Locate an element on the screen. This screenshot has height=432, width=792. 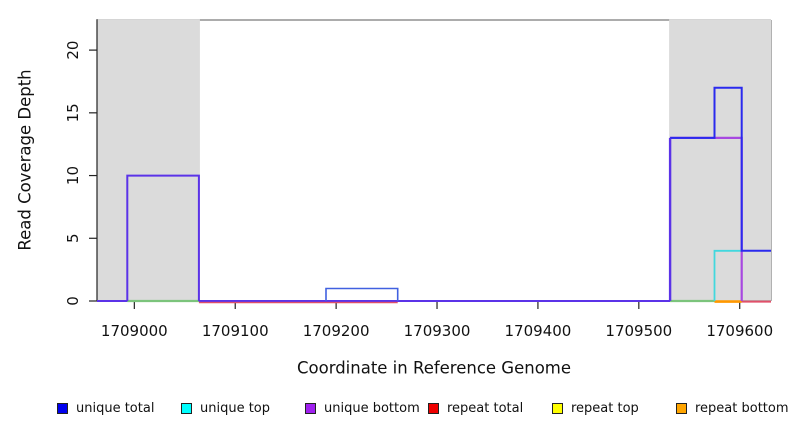
legend-swatch-repeat-top is located at coordinates (557, 408).